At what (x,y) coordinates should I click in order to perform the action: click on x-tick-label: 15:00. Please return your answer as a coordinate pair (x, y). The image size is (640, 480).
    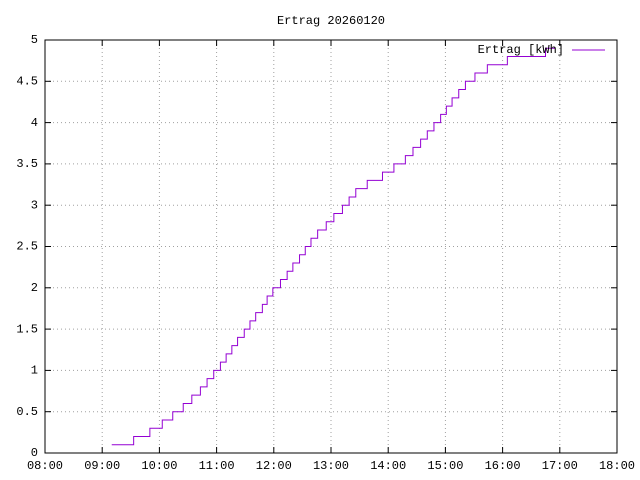
    Looking at the image, I should click on (445, 466).